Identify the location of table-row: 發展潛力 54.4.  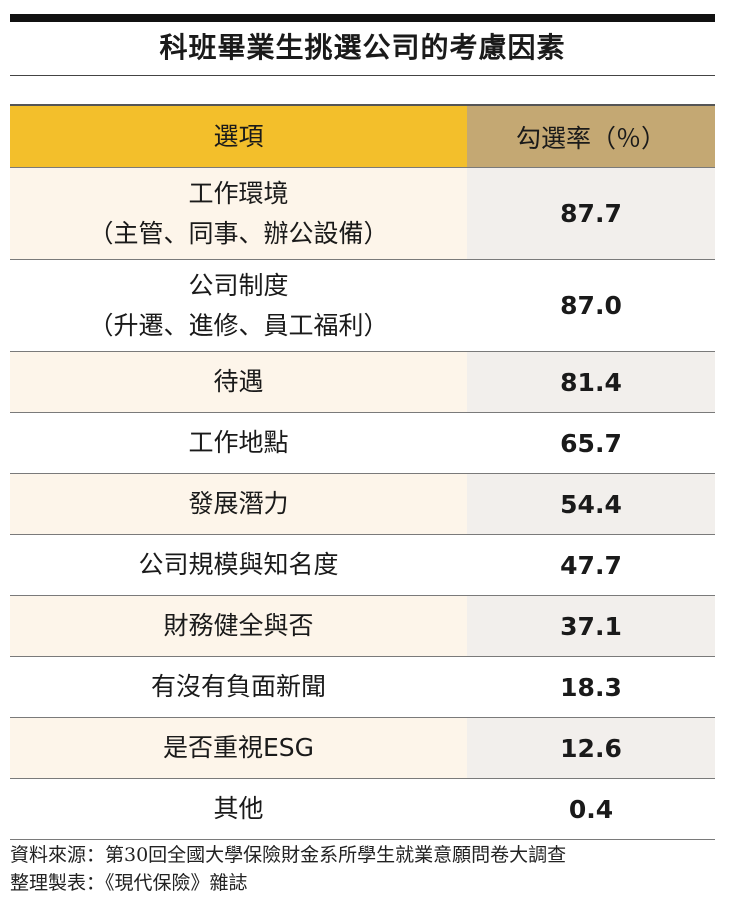
(362, 504).